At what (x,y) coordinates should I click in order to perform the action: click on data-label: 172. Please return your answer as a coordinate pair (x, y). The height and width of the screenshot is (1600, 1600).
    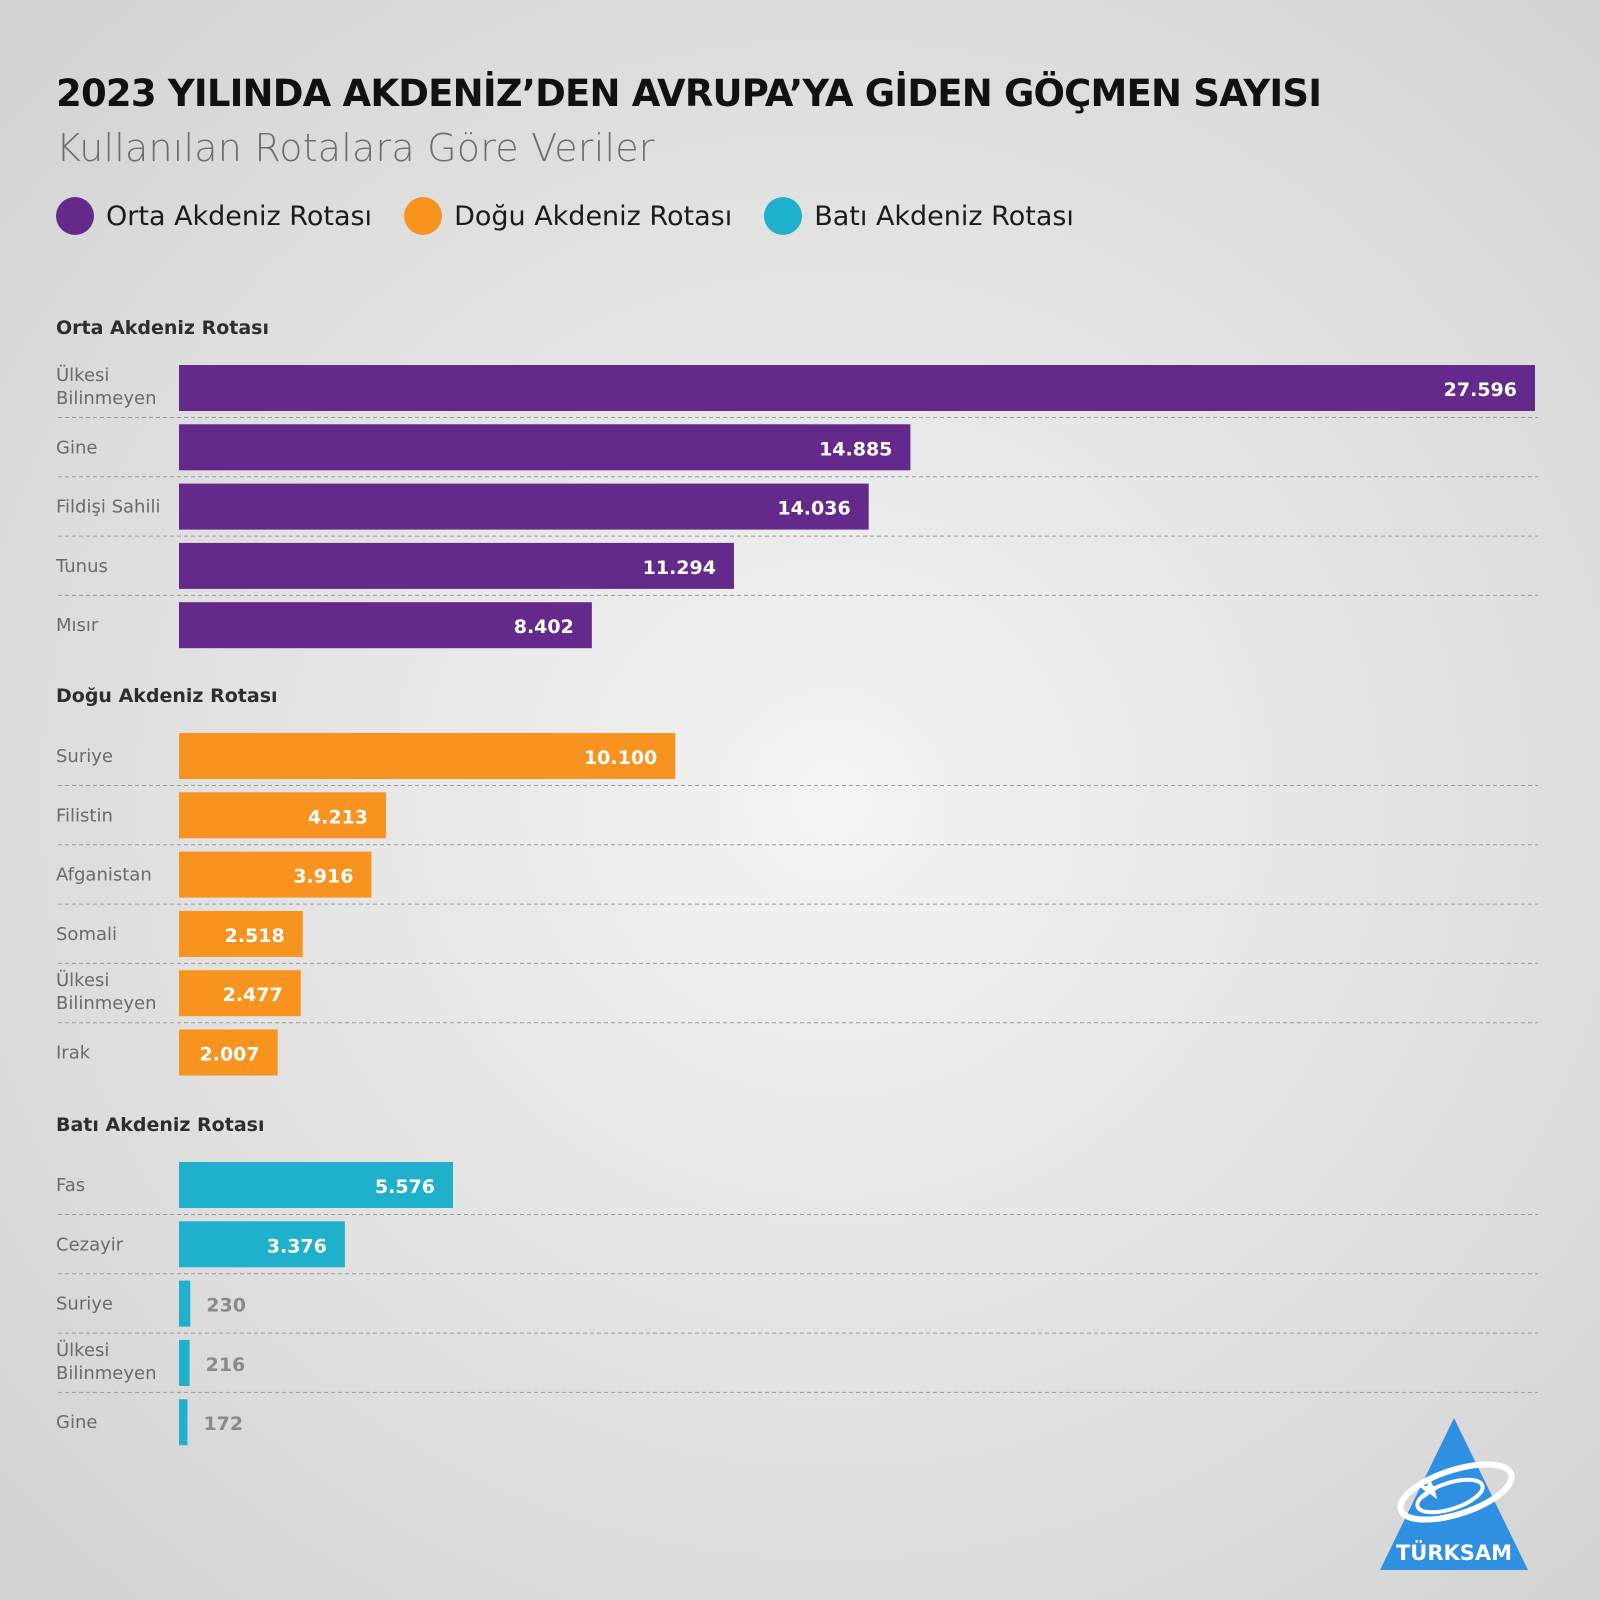
    Looking at the image, I should click on (223, 1424).